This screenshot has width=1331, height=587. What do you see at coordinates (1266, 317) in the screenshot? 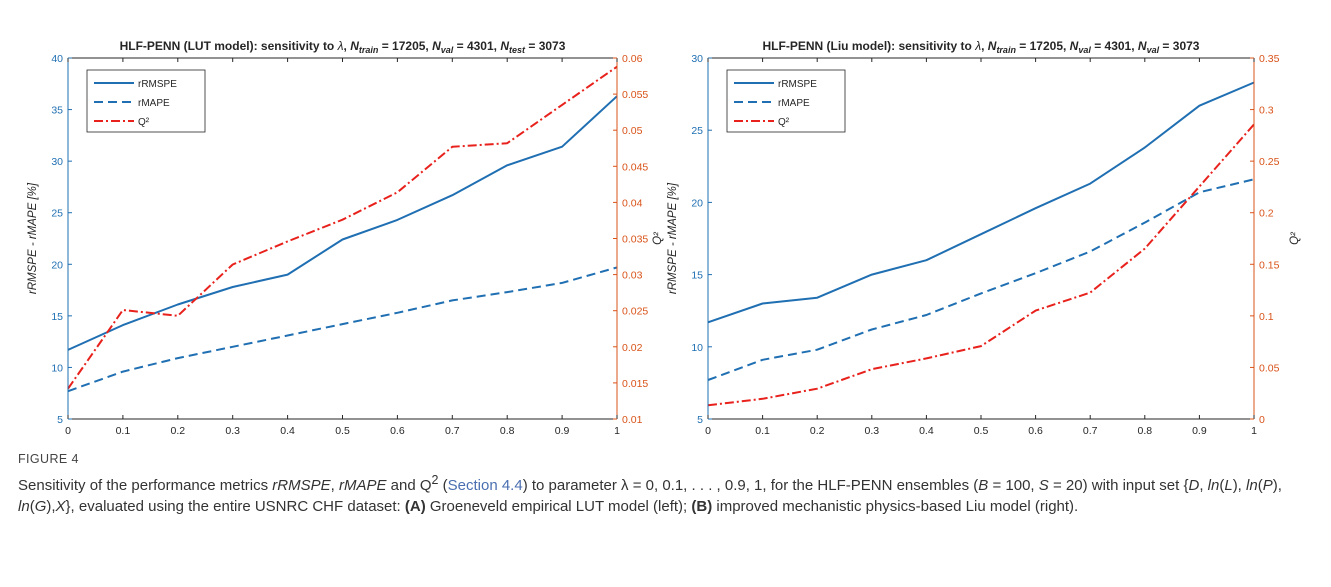
I see `y-tick-label-right: 0.1` at bounding box center [1266, 317].